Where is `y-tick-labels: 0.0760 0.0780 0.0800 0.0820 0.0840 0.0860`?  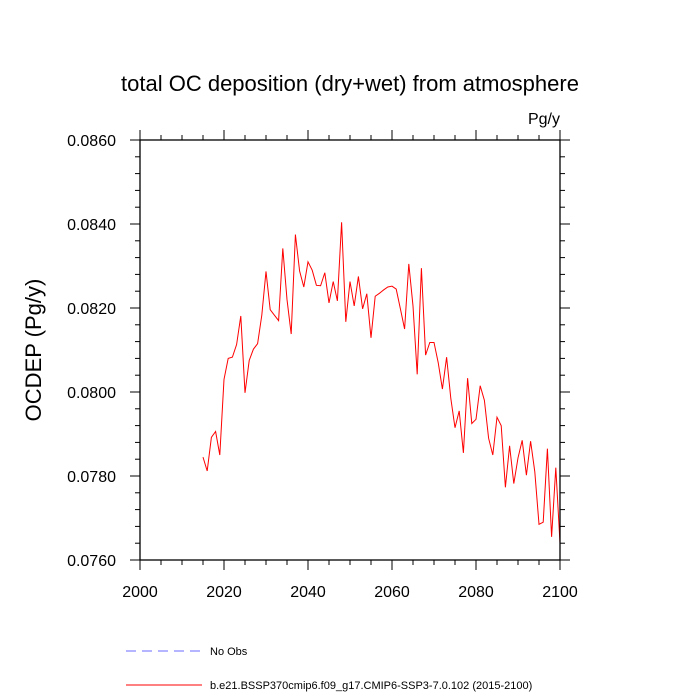 y-tick-labels: 0.0760 0.0780 0.0800 0.0820 0.0840 0.0860 is located at coordinates (91, 351).